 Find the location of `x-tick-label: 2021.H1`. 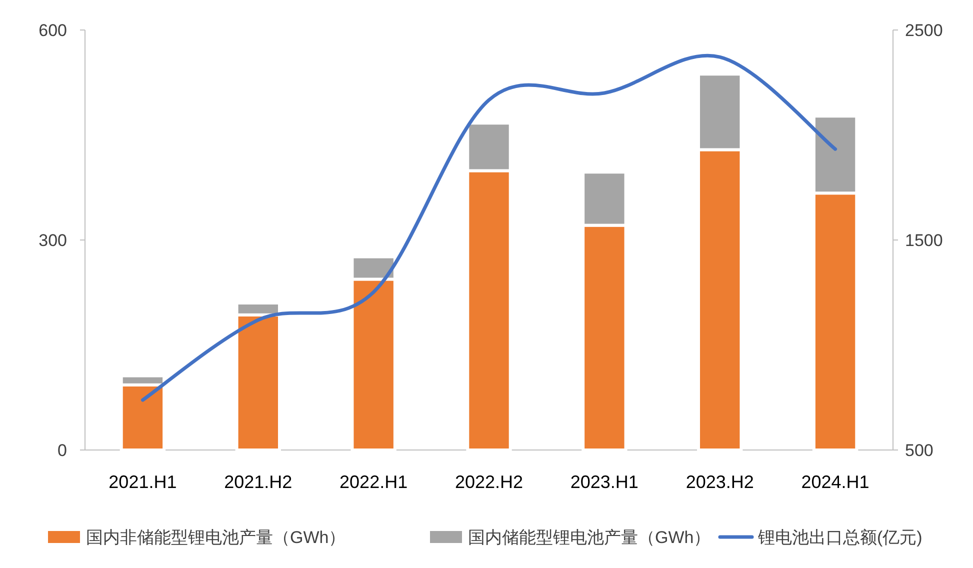

x-tick-label: 2021.H1 is located at coordinates (142, 482).